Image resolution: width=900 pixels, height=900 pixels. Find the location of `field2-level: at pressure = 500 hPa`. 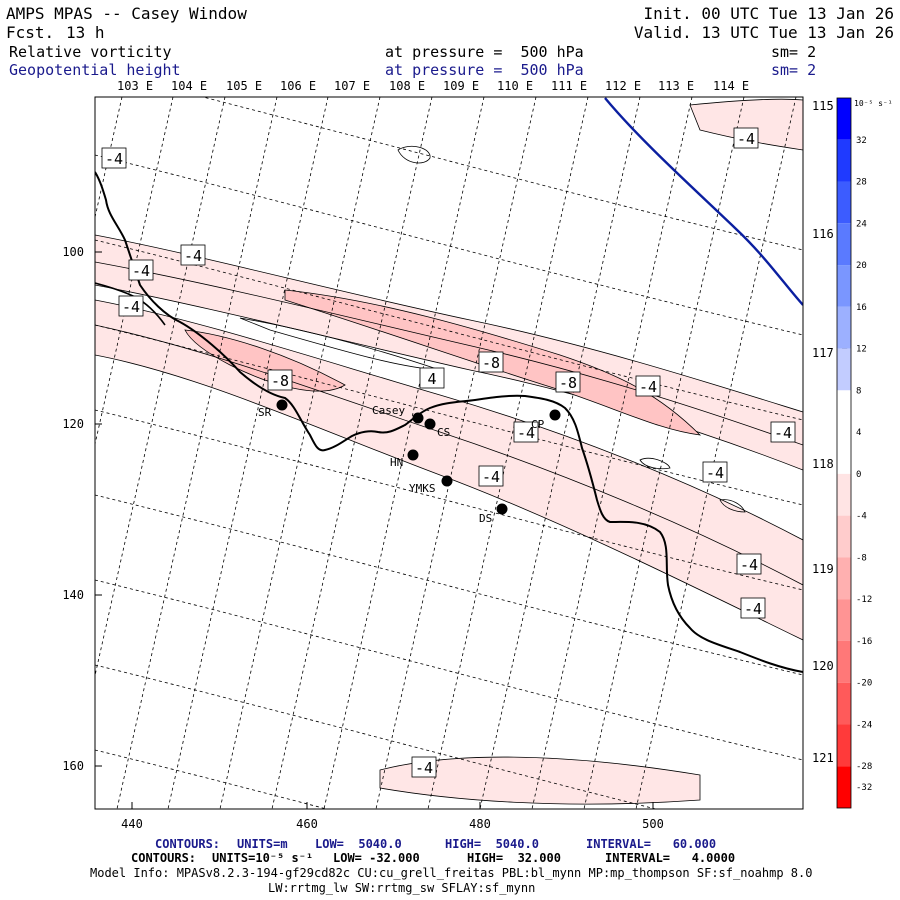

field2-level: at pressure = 500 hPa is located at coordinates (484, 70).